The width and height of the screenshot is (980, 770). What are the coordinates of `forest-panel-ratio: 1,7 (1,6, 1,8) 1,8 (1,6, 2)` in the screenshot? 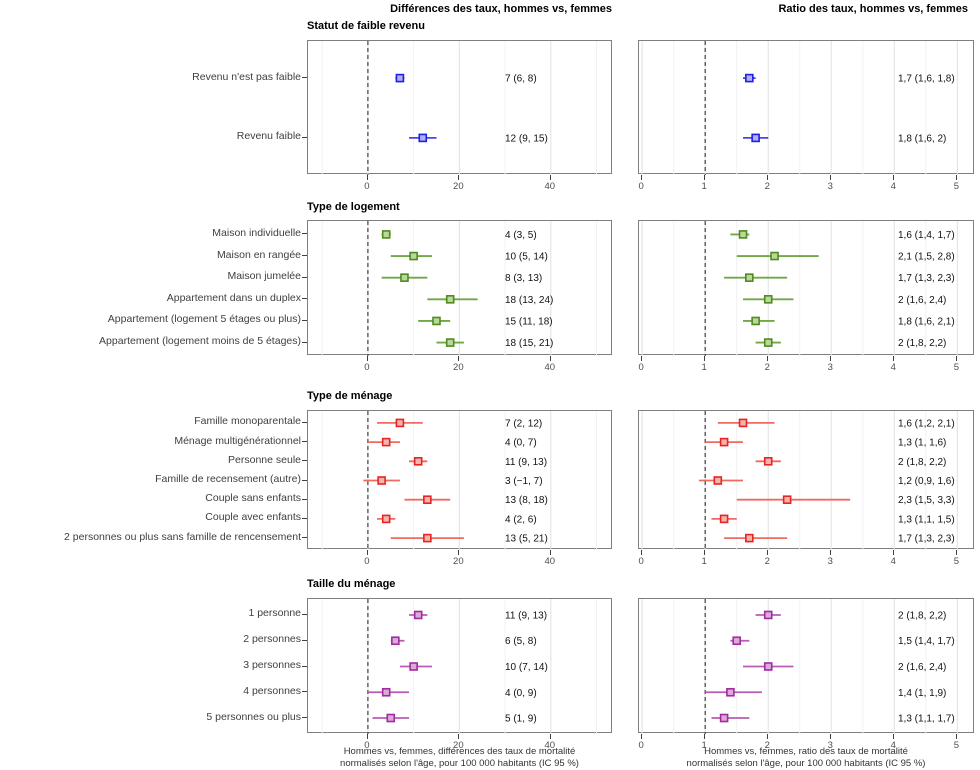 It's located at (806, 107).